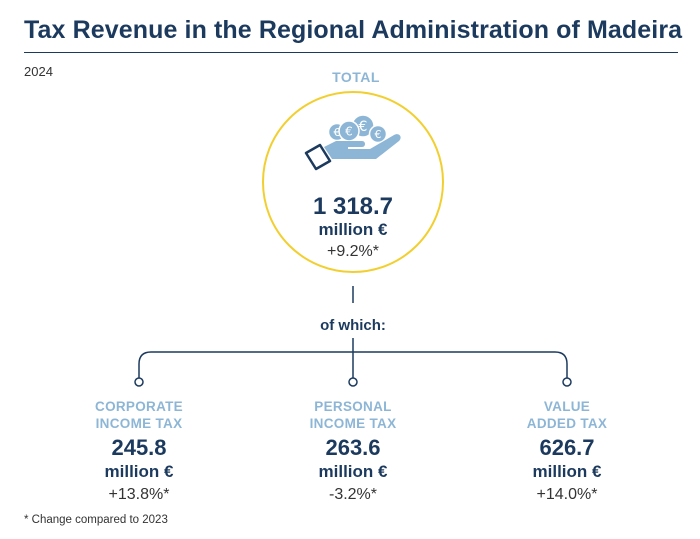 The width and height of the screenshot is (700, 539). I want to click on category-value: 245.8, so click(139, 447).